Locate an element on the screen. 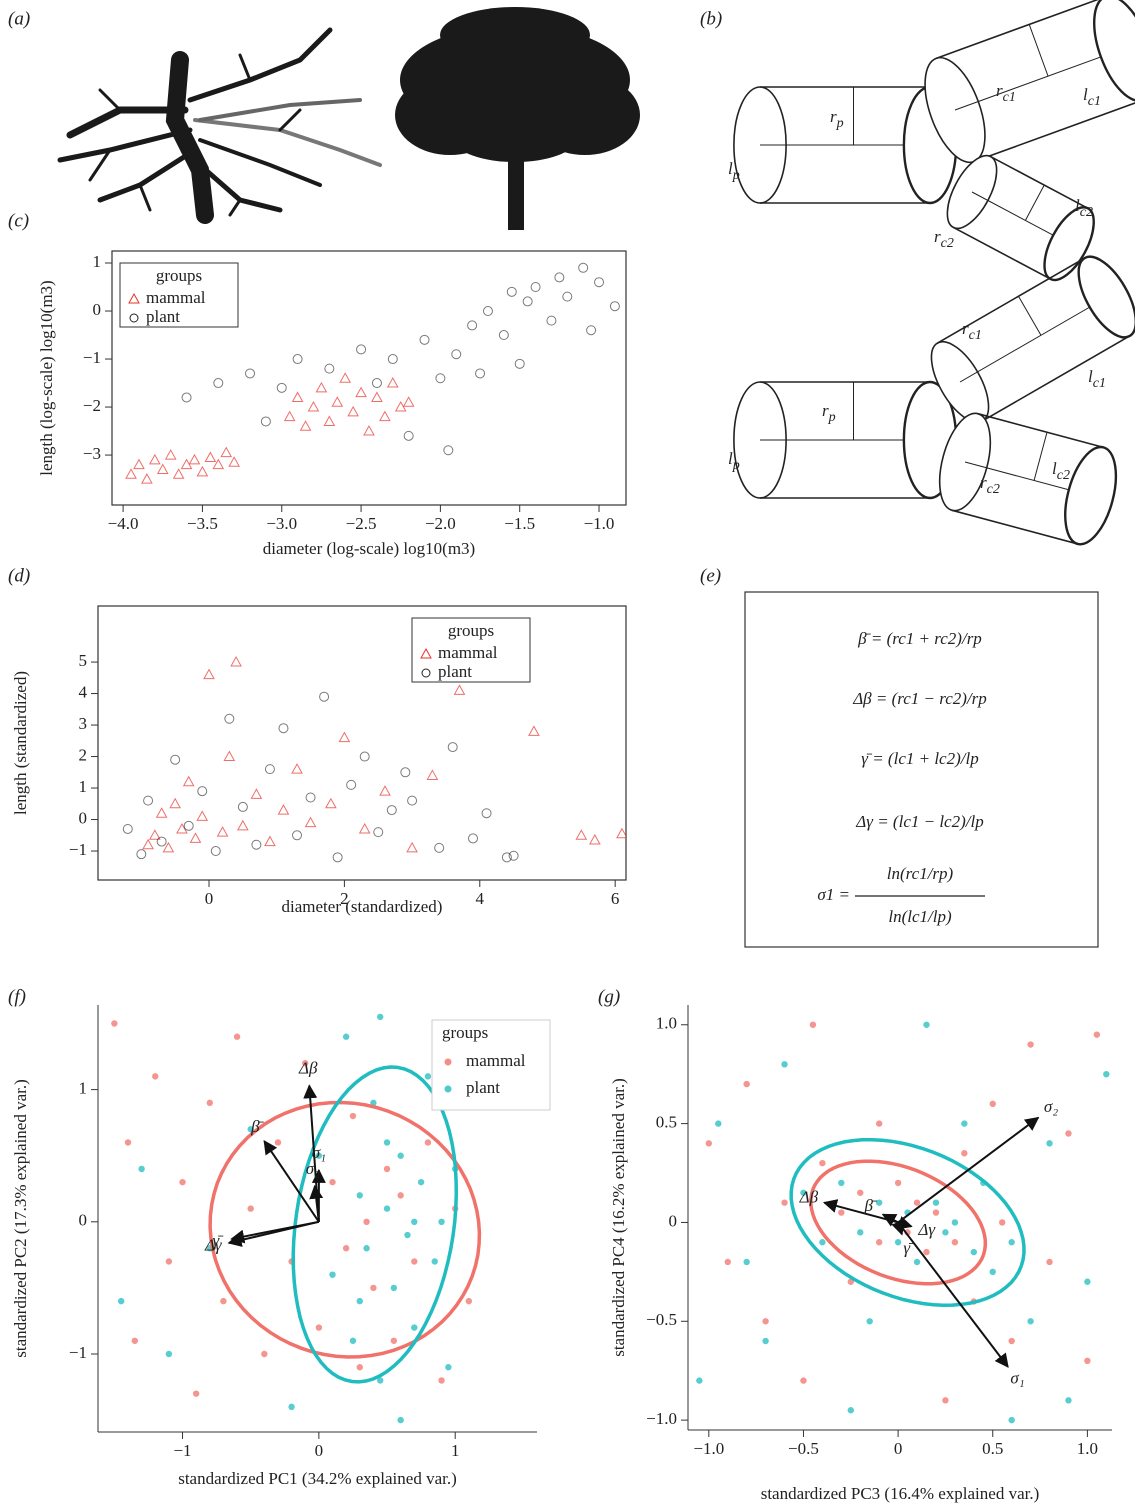 The image size is (1135, 1510). x-tick-label: 0.5 is located at coordinates (992, 1448).